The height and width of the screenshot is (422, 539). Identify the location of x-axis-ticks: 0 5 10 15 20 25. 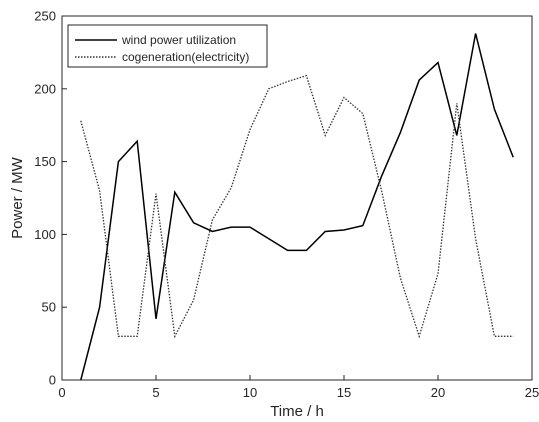
(298, 387).